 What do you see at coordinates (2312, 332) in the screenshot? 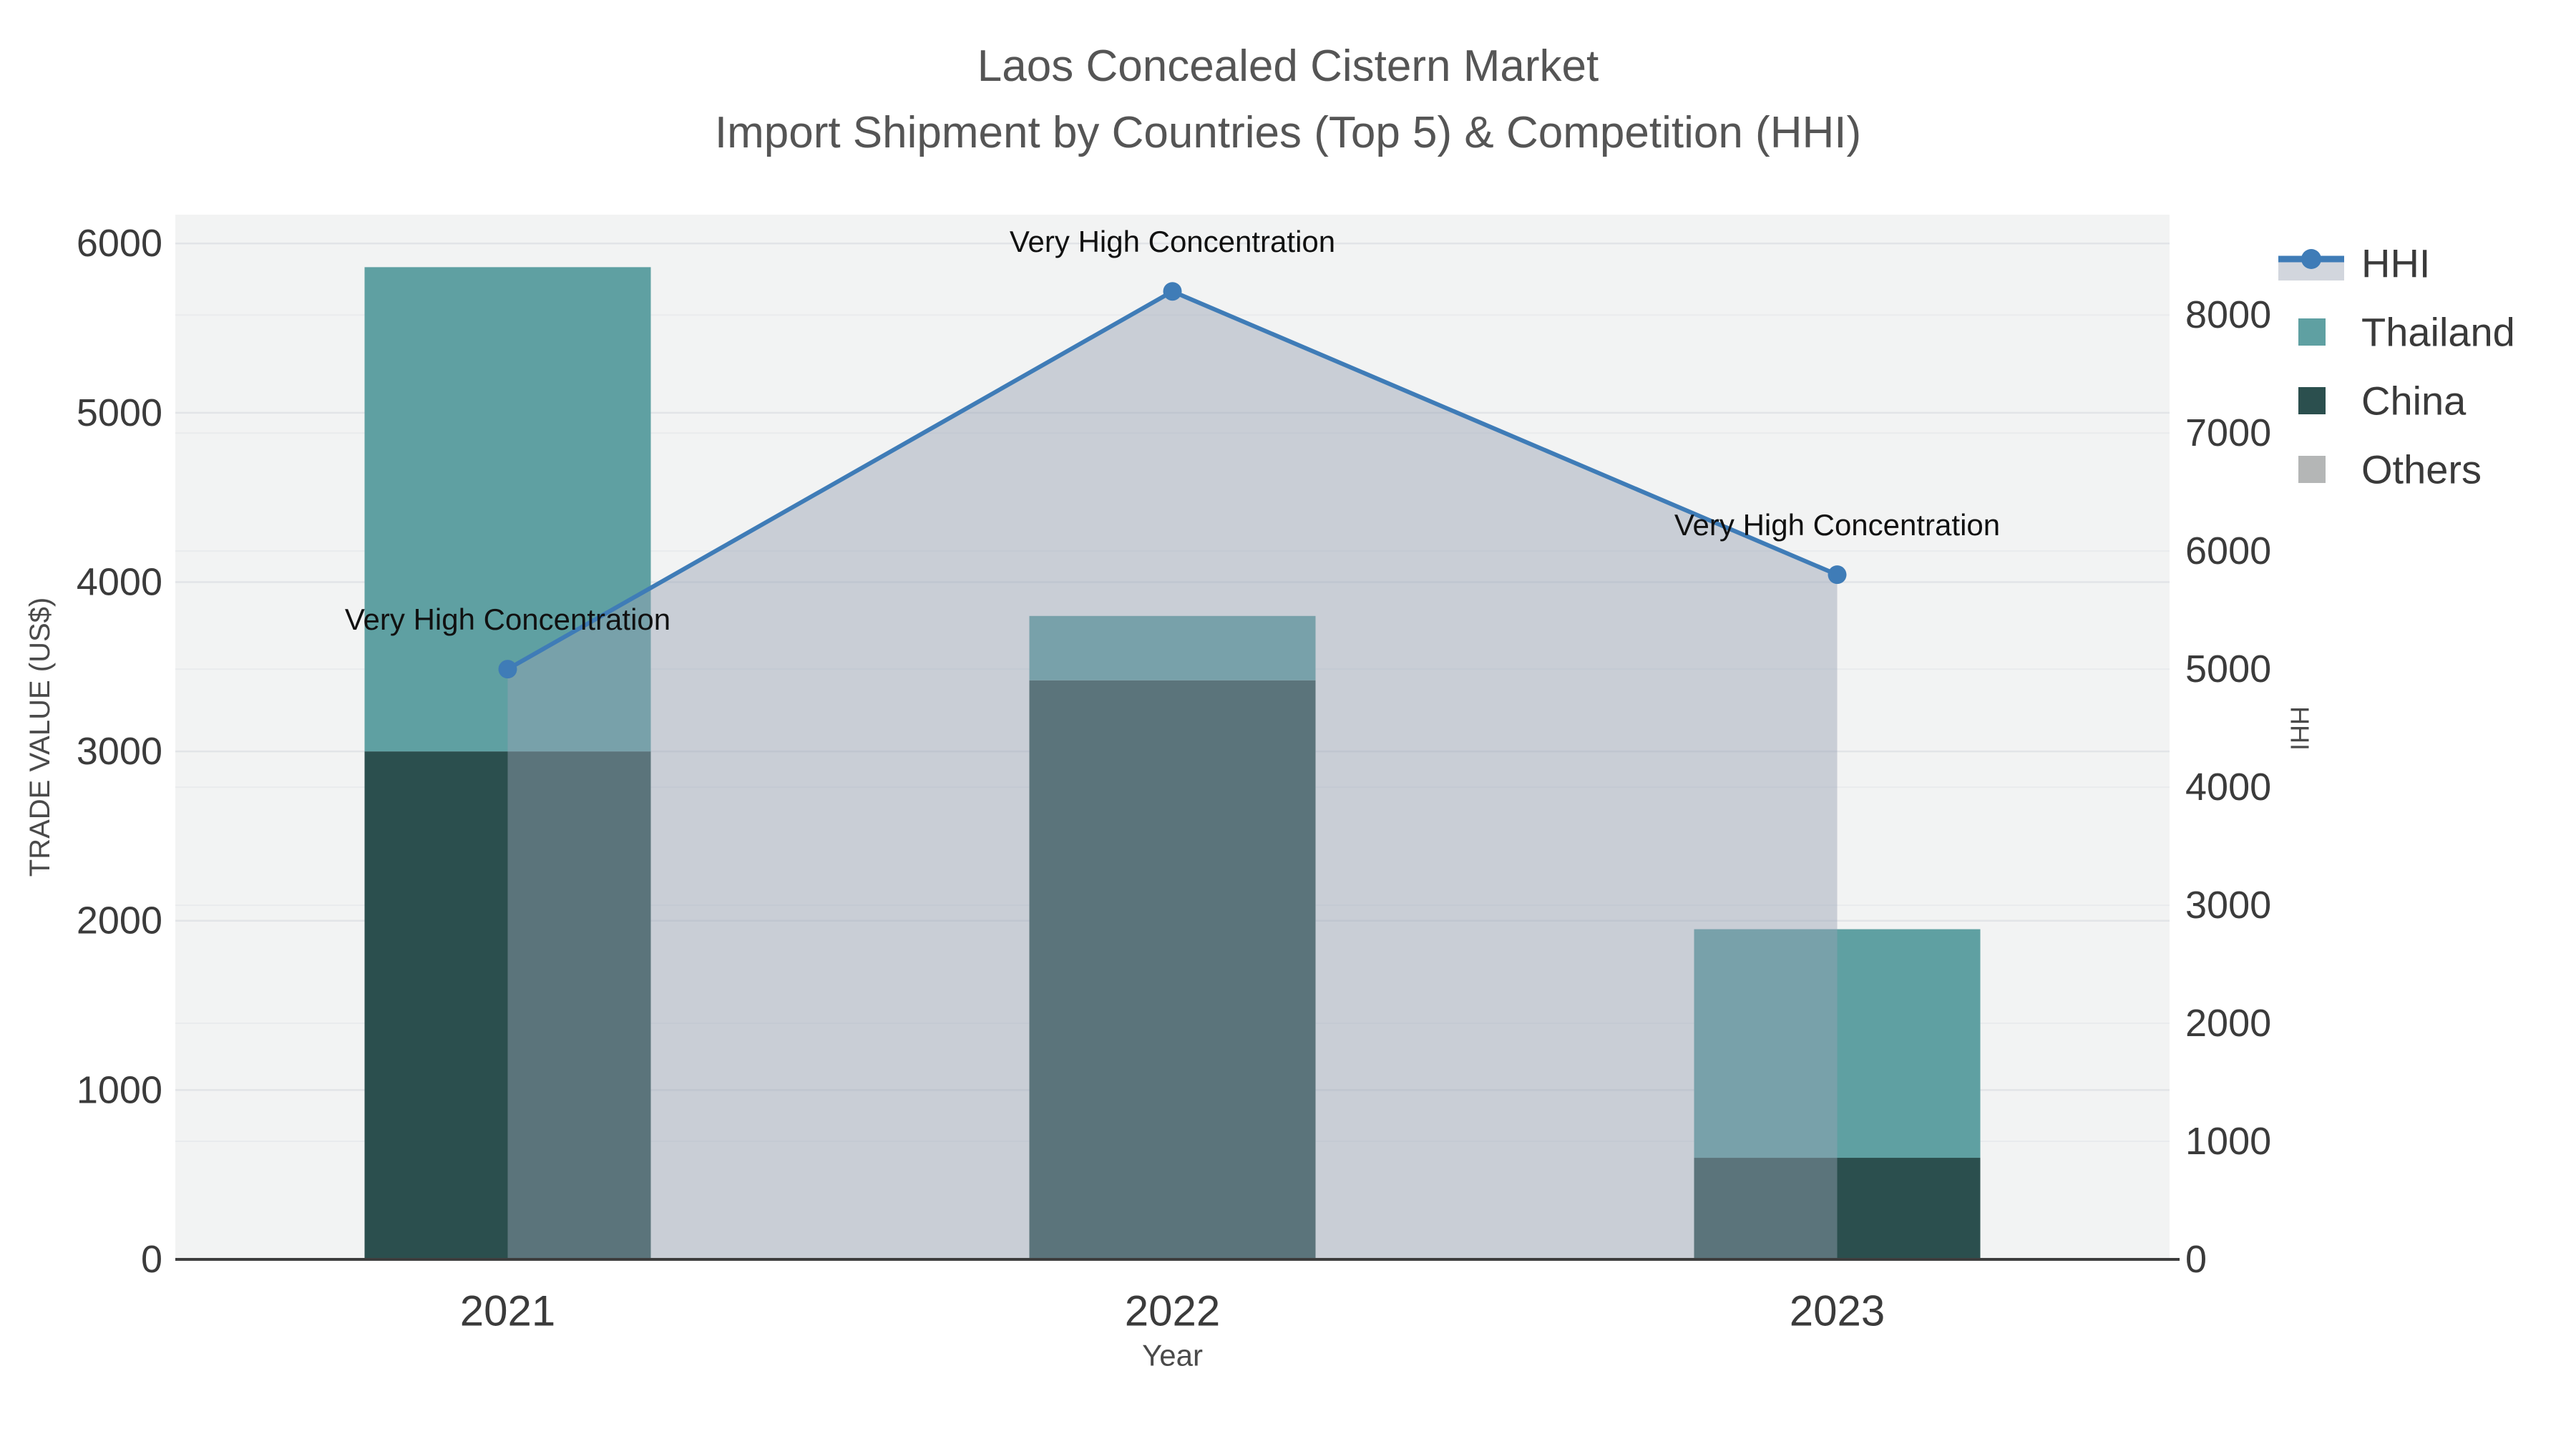
I see `legend-swatch-thailand` at bounding box center [2312, 332].